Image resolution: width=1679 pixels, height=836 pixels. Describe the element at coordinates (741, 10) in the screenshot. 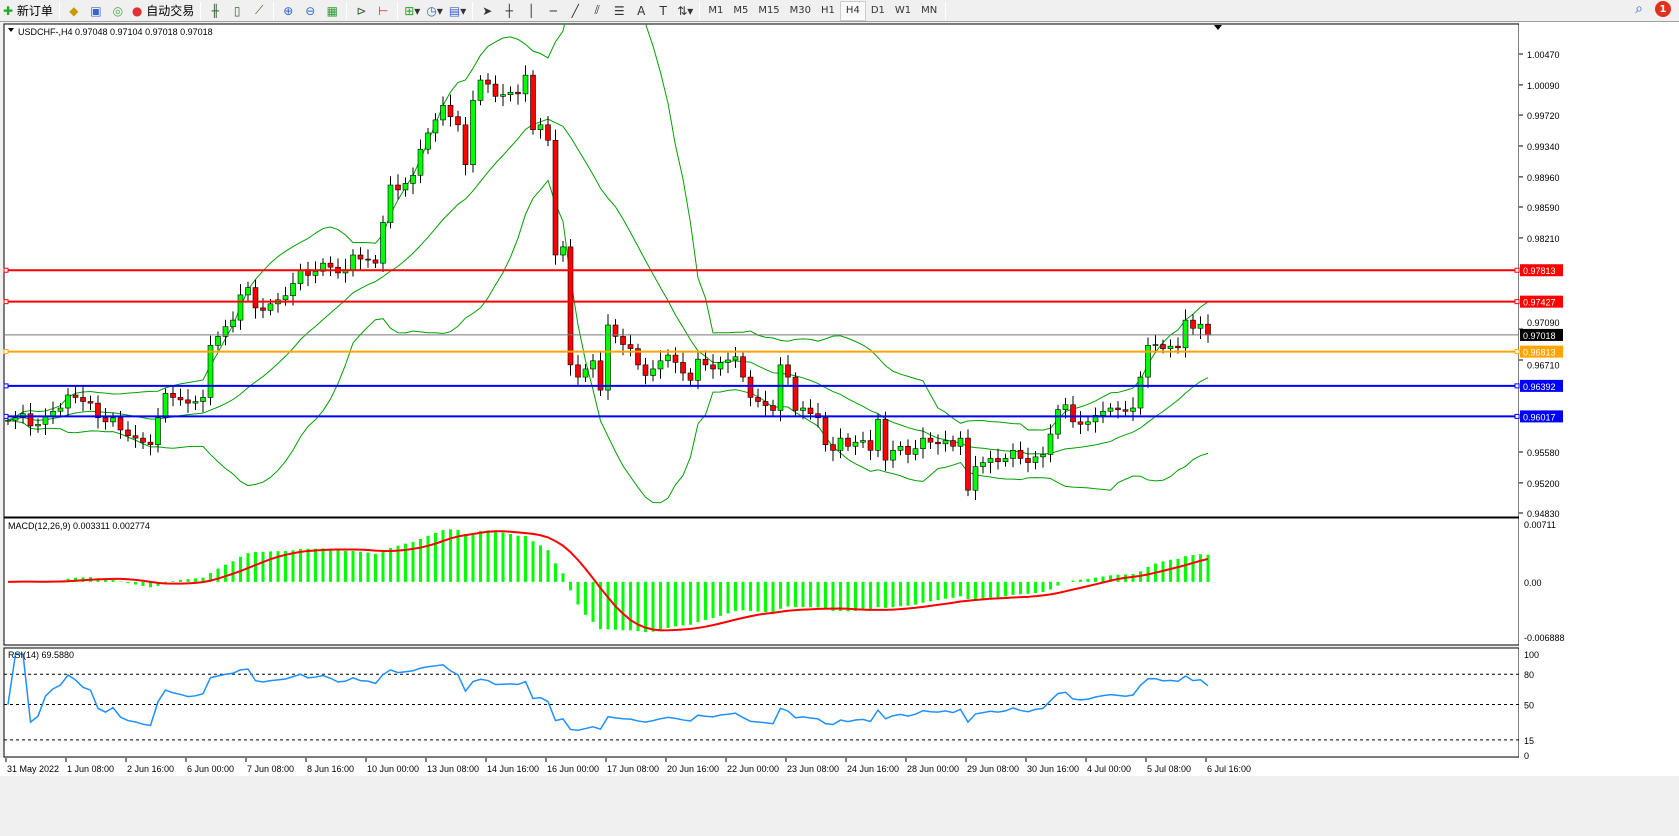

I see `timeframe-m5: M5` at that location.